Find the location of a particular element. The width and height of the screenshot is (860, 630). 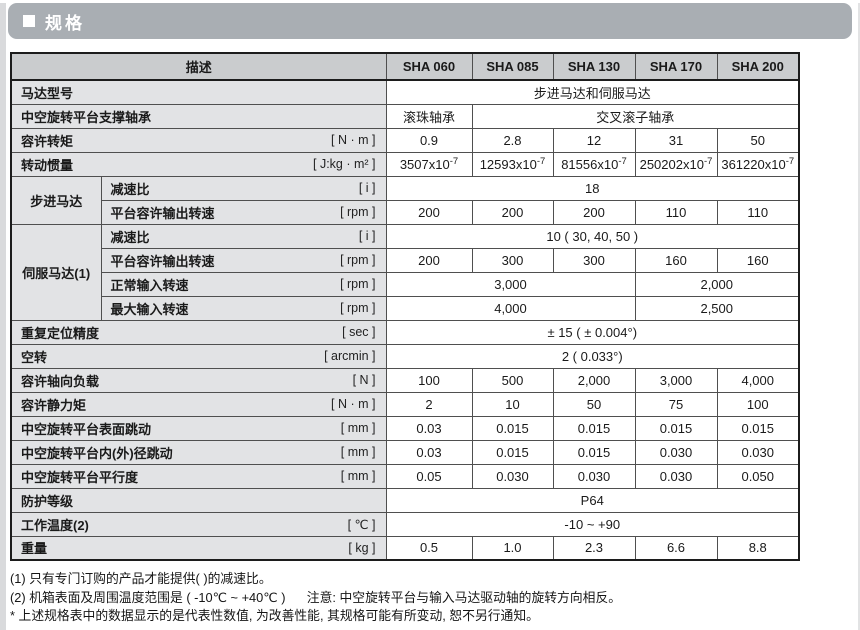

row-label: 防护等级 is located at coordinates (47, 501).